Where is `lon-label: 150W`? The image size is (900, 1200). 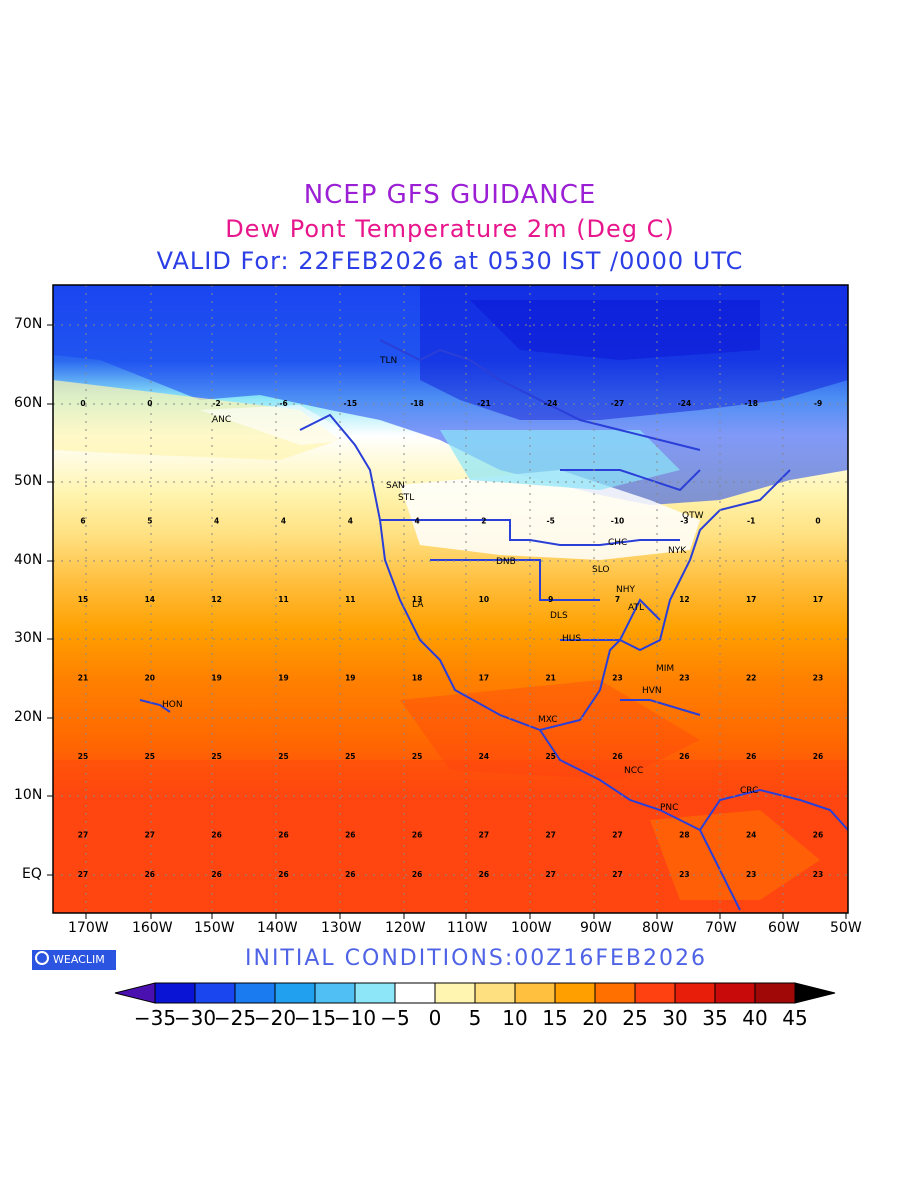
lon-label: 150W is located at coordinates (214, 928).